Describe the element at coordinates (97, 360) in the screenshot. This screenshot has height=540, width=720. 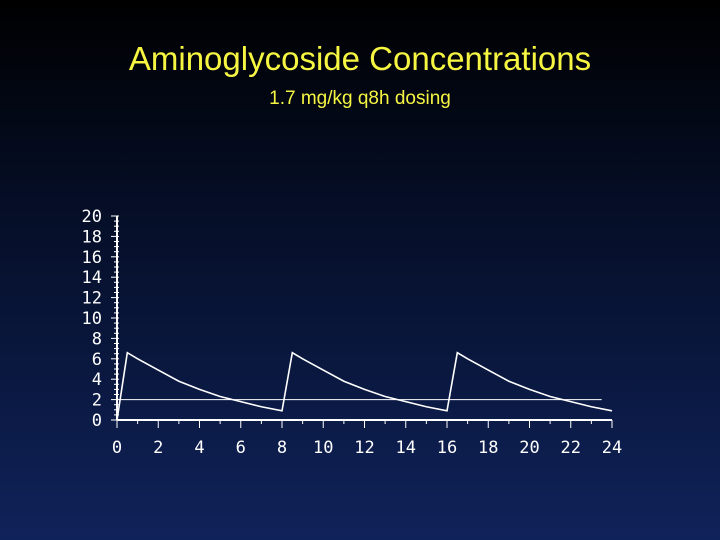
I see `y-tick-label: 6` at that location.